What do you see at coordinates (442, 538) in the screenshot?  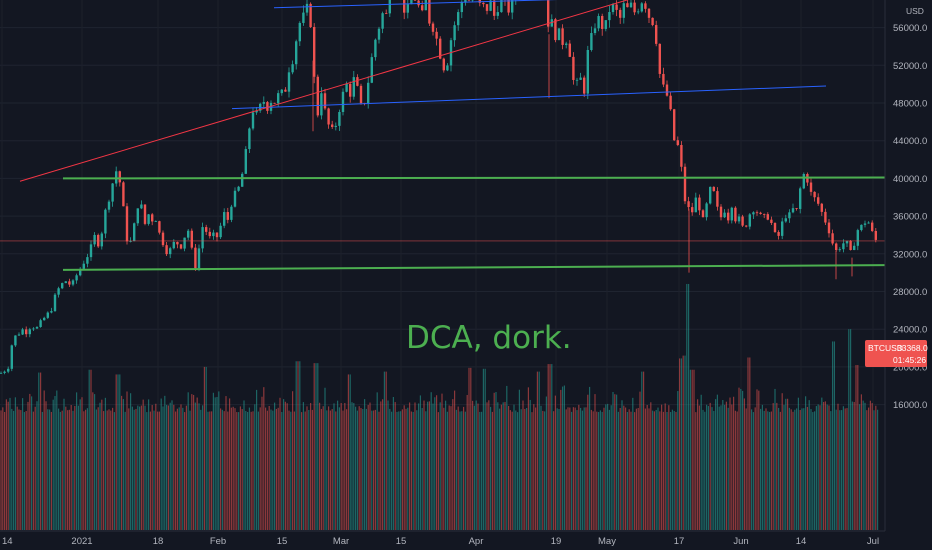 I see `time-axis: 14 2021 18 Feb 15 Mar 15 Apr 19 May 17 Jun 14 Jul` at bounding box center [442, 538].